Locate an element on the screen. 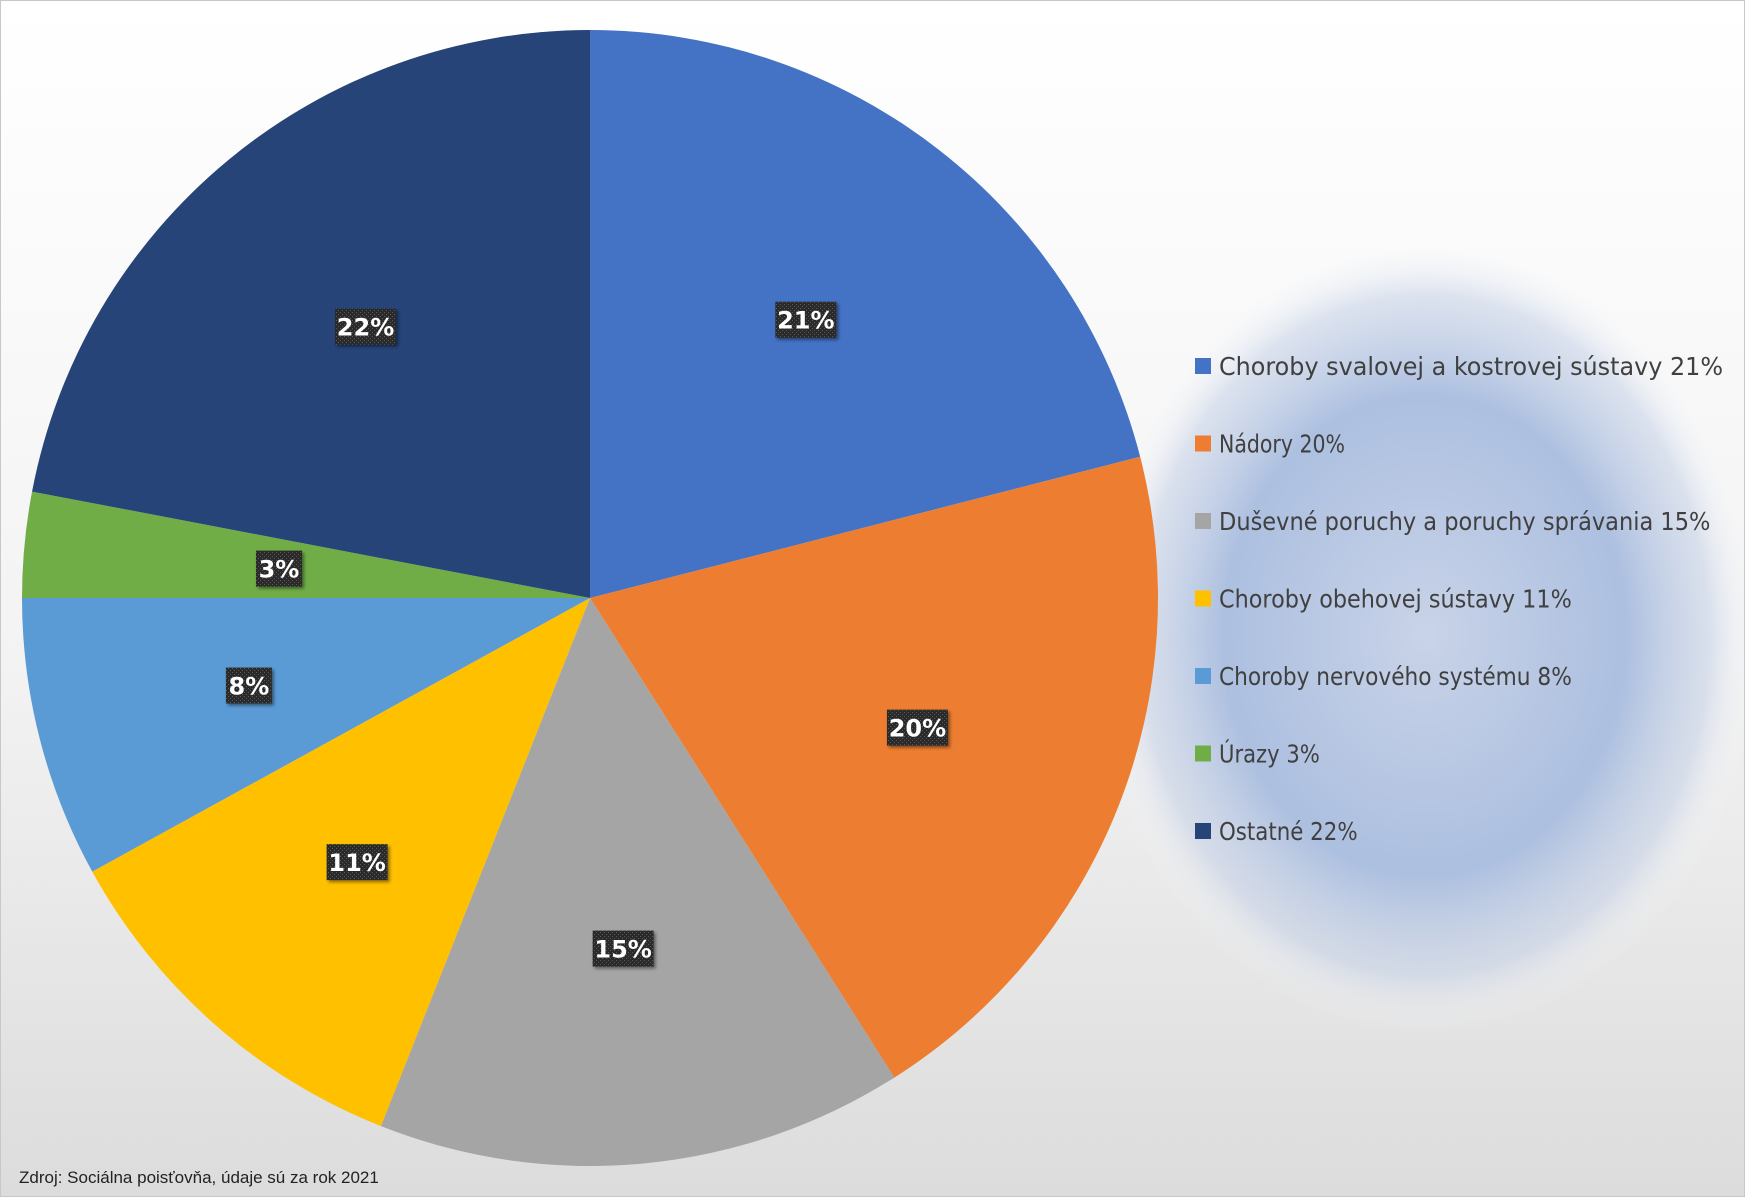 The width and height of the screenshot is (1745, 1202). legend-label: Úrazy 3% is located at coordinates (1269, 754).